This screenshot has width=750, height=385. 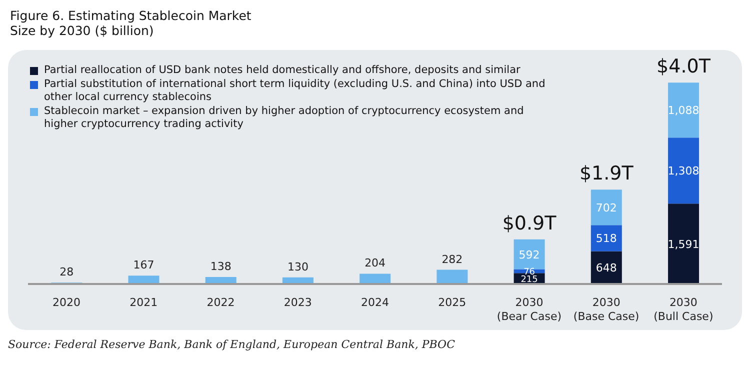 I want to click on data-label: 282, so click(x=452, y=259).